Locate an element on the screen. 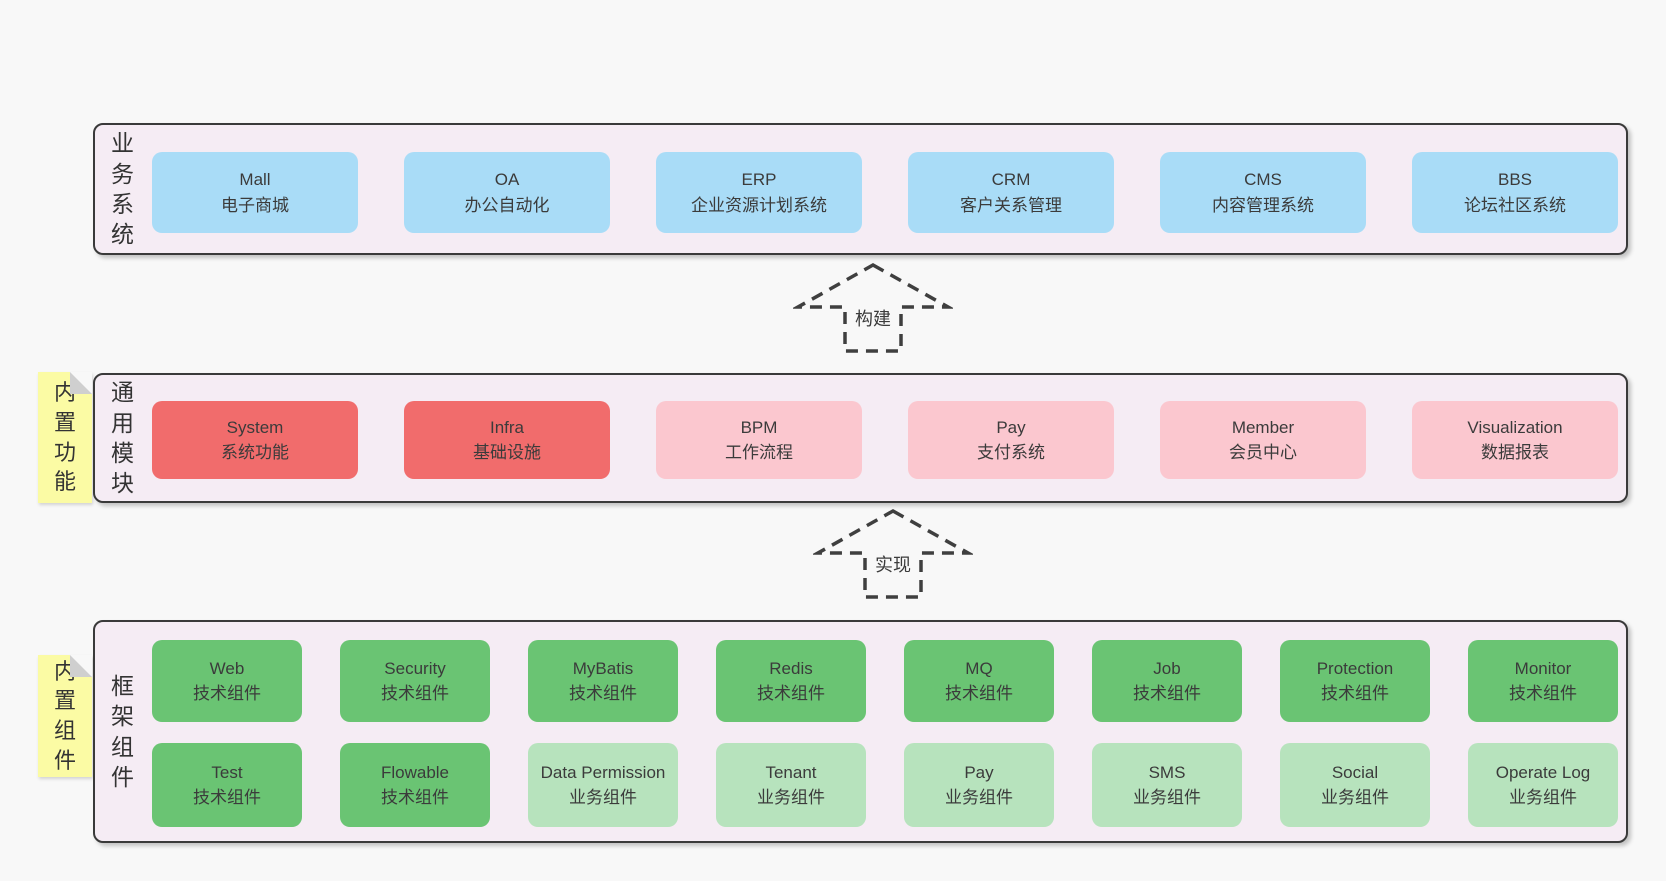  built-in-features-label: 内置功能 is located at coordinates (65, 437).